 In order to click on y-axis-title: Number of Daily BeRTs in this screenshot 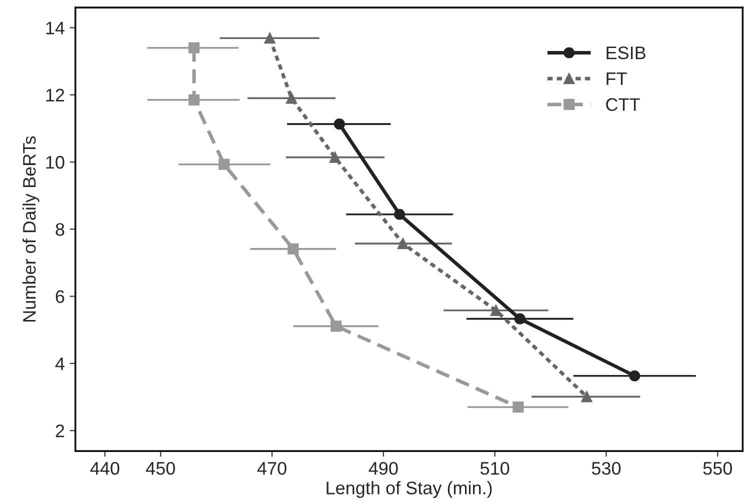, I will do `click(31, 229)`.